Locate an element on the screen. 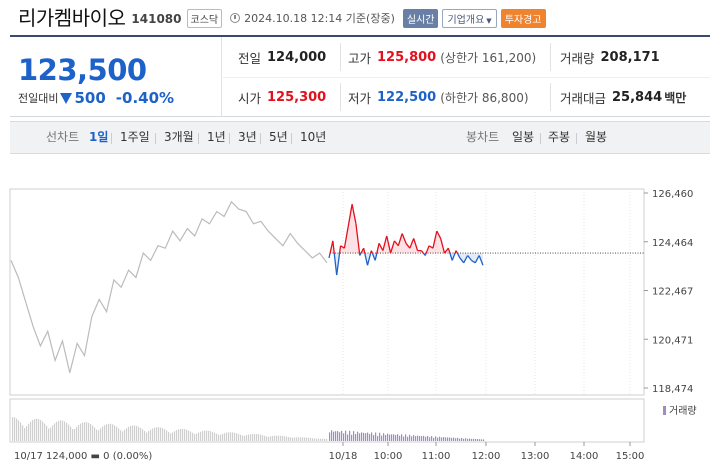  tab-10-years: 10년 is located at coordinates (313, 137).